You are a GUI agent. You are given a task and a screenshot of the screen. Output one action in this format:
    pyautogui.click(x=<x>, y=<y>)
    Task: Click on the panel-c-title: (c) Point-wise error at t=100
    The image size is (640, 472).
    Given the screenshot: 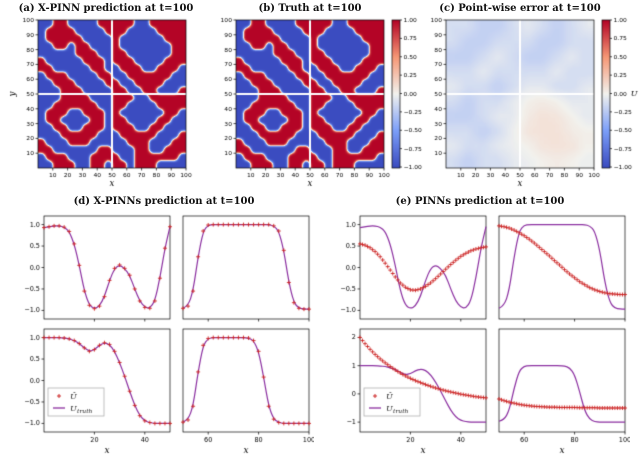 What is the action you would take?
    pyautogui.click(x=520, y=8)
    